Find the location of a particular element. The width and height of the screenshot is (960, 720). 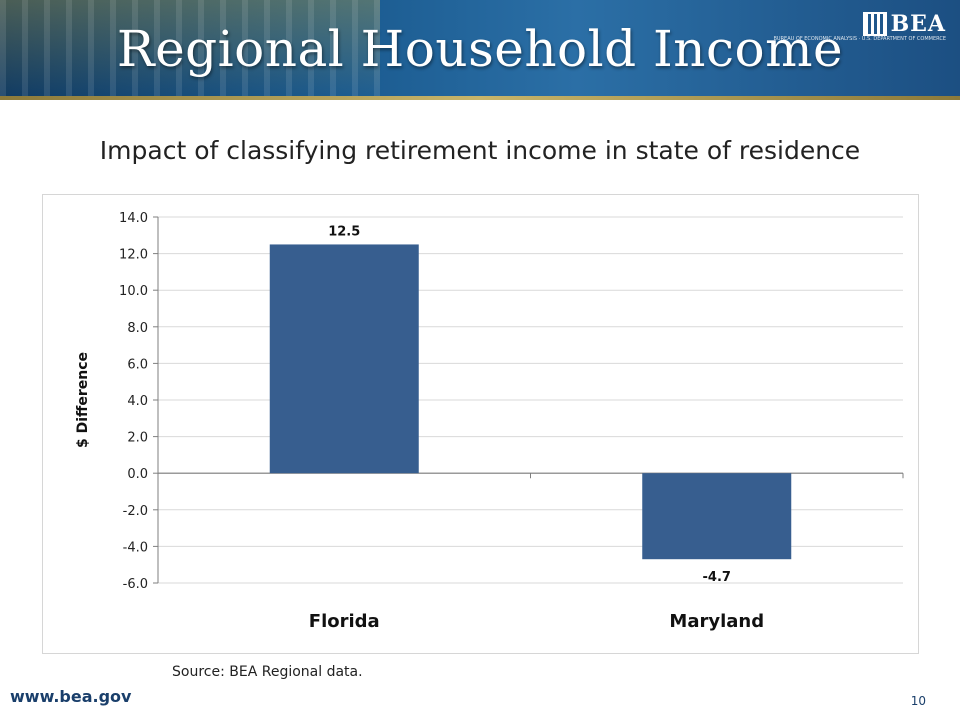

y-tick-label: 2.0 is located at coordinates (137, 438).